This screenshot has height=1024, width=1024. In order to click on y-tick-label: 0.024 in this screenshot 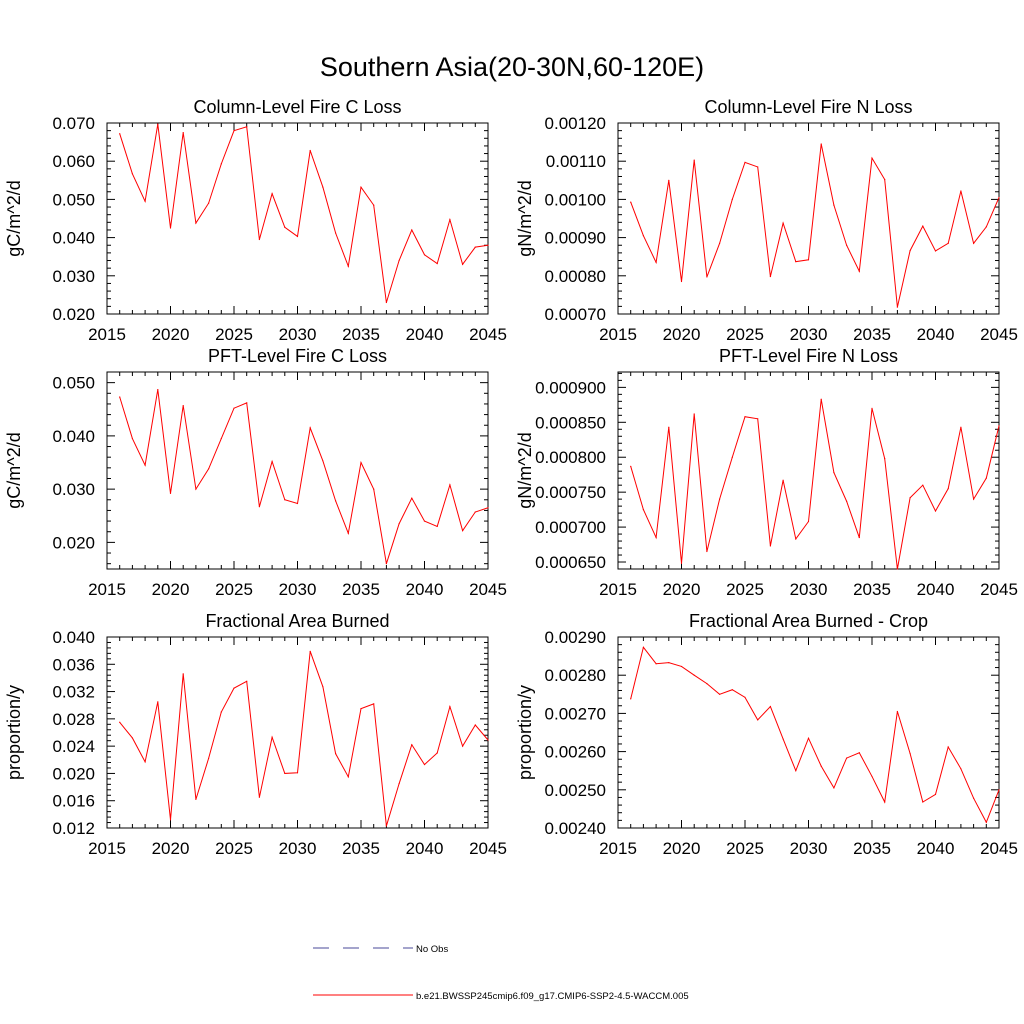, I will do `click(73, 746)`.